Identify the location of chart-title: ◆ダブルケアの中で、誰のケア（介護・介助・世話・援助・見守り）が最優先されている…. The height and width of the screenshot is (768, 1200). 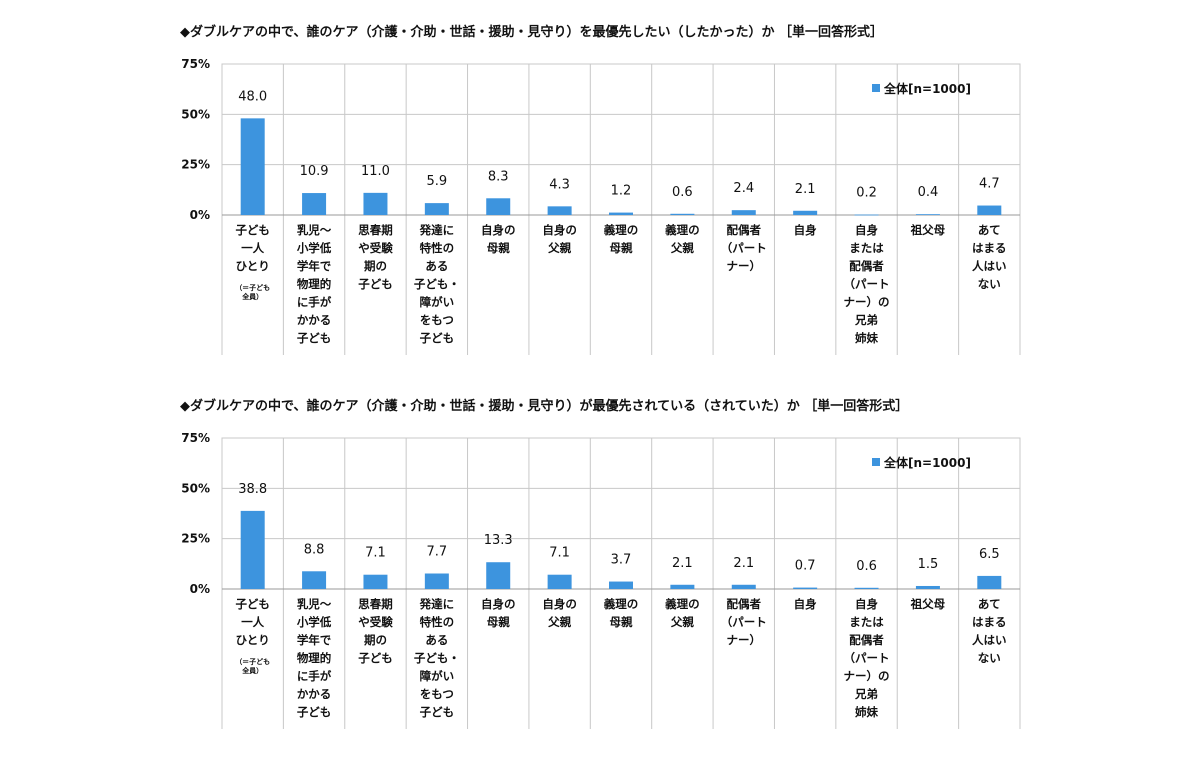
(544, 406).